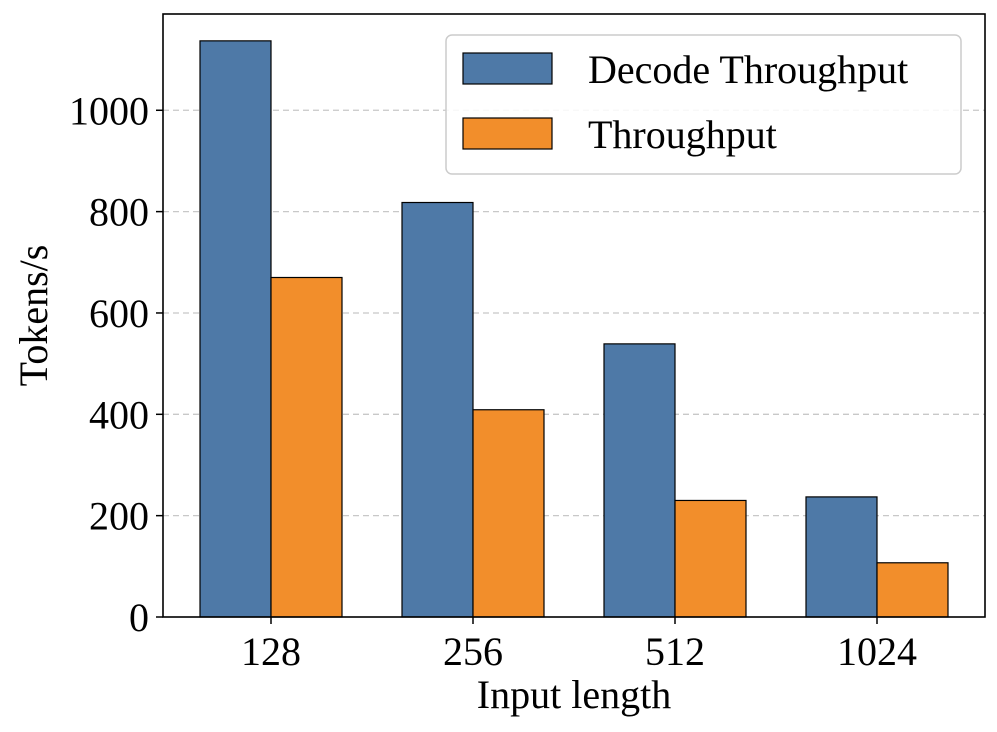  What do you see at coordinates (271, 651) in the screenshot?
I see `x-tick-label: 128` at bounding box center [271, 651].